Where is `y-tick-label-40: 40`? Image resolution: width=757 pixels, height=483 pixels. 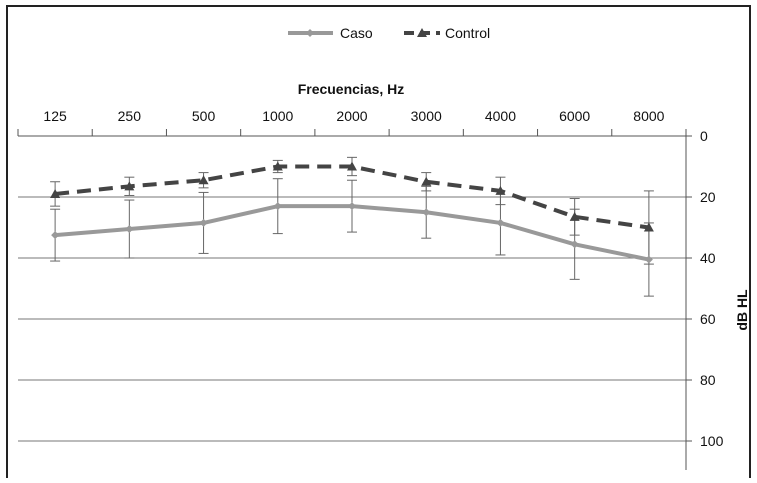 y-tick-label-40: 40 is located at coordinates (708, 258).